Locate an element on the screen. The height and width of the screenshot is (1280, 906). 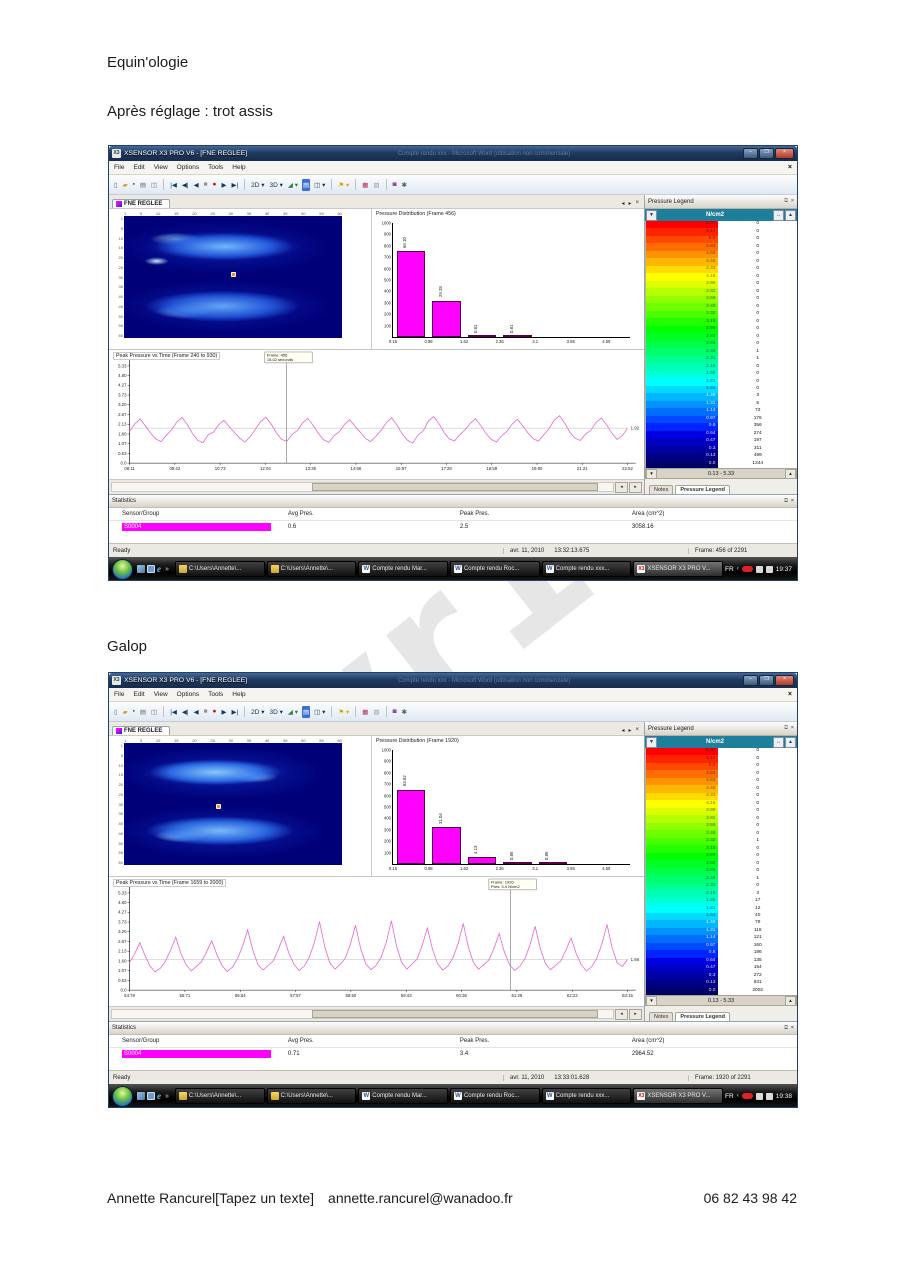
snapshot-icon: ◙ is located at coordinates (394, 711).